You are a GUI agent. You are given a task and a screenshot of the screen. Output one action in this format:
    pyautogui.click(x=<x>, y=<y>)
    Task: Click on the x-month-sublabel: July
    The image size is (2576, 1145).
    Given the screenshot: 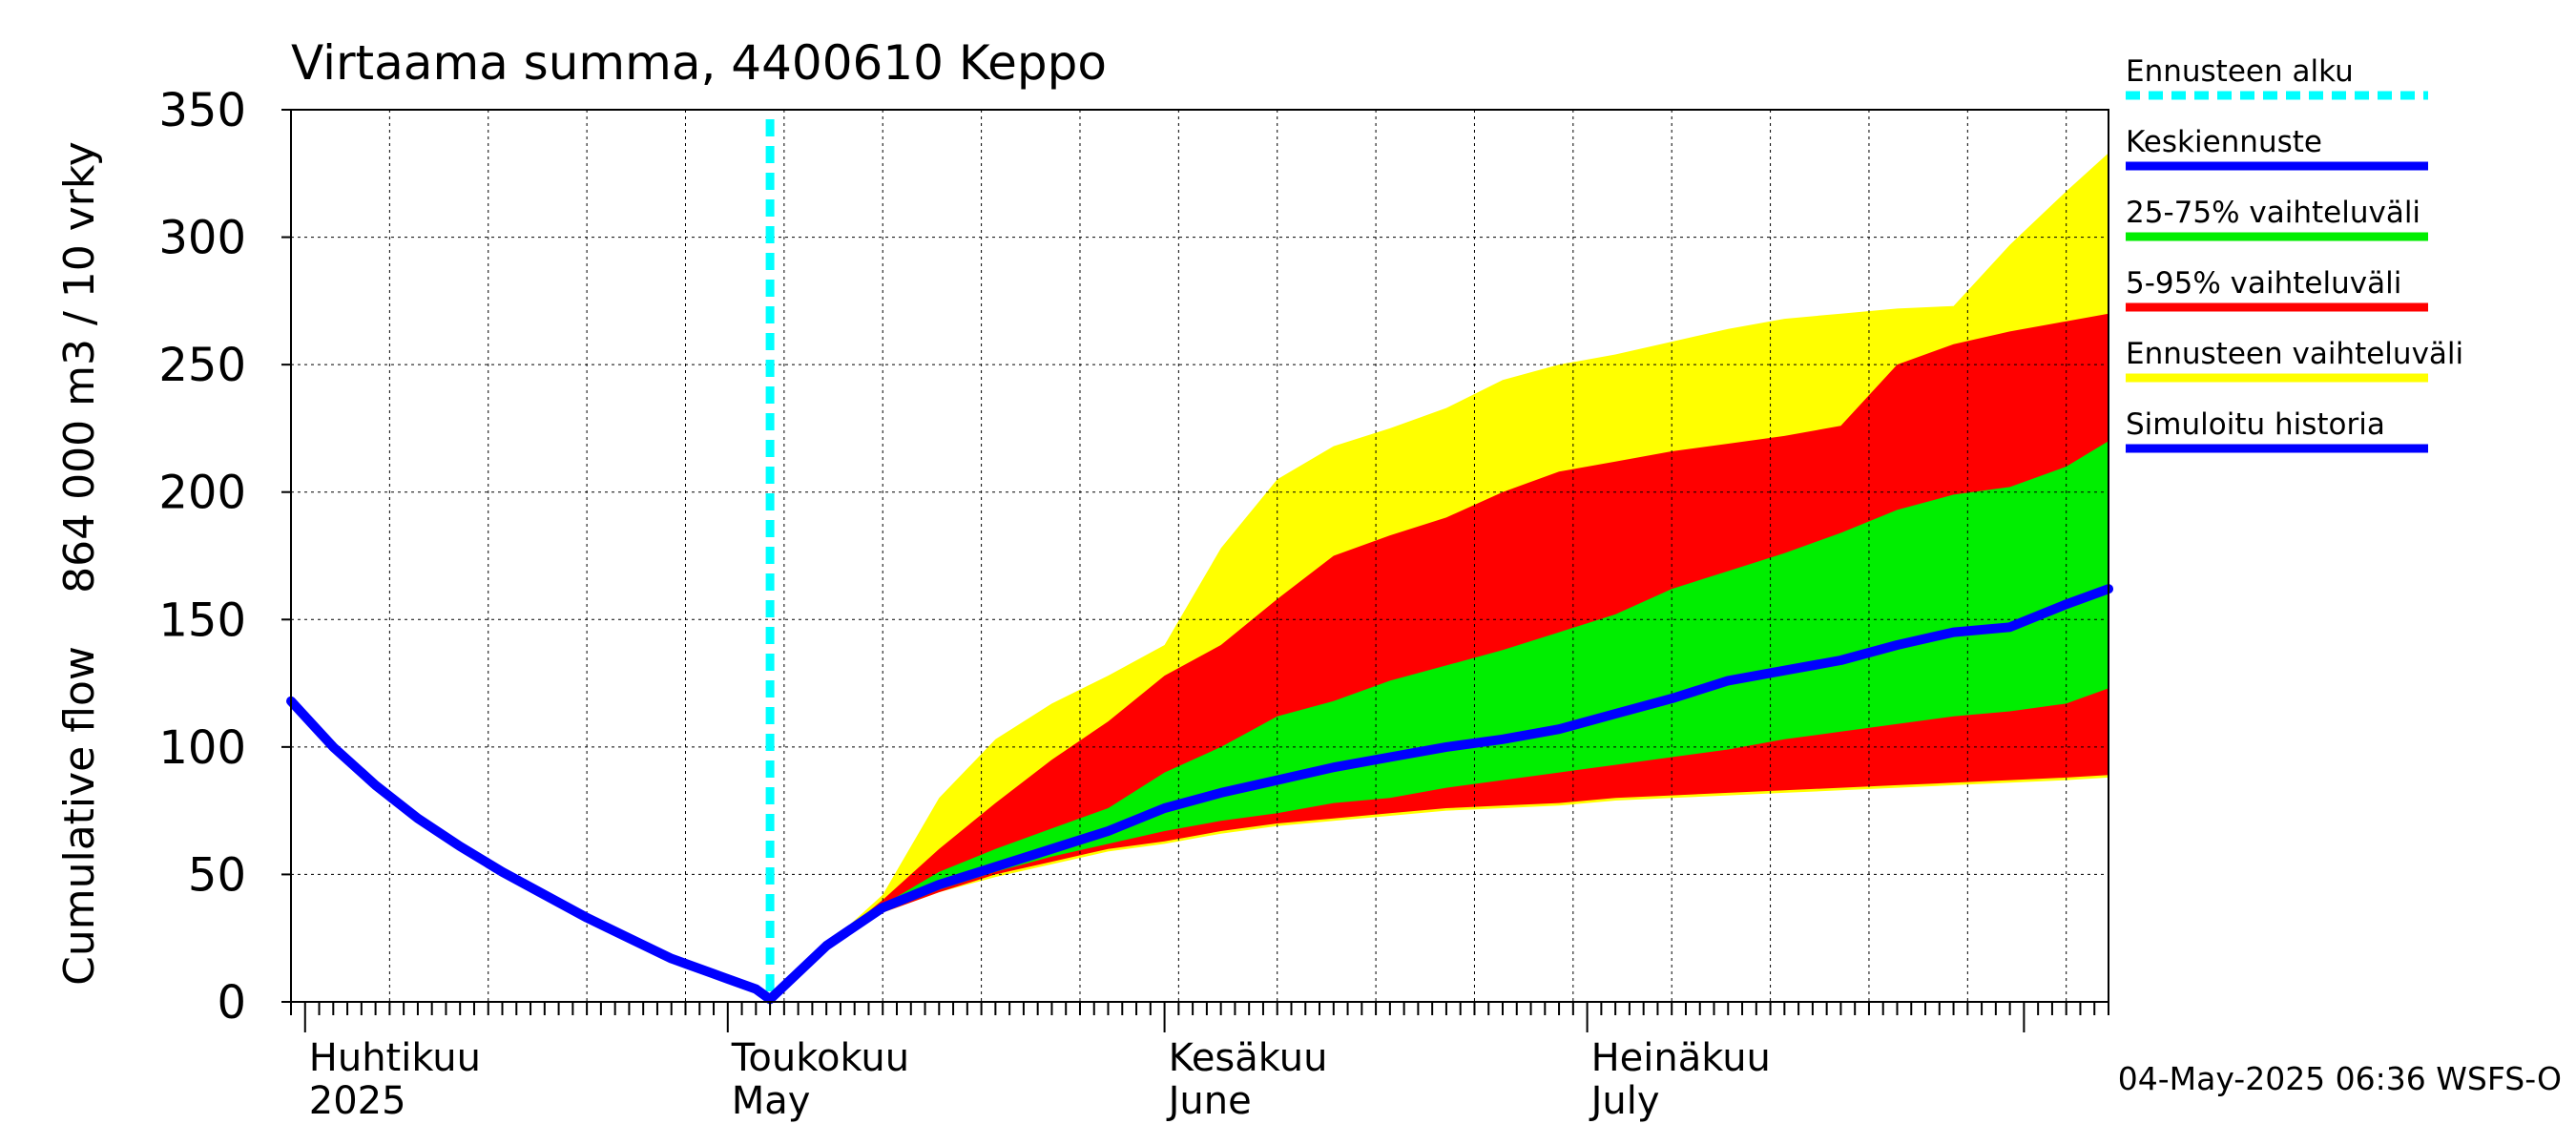 What is the action you would take?
    pyautogui.click(x=1624, y=1101)
    